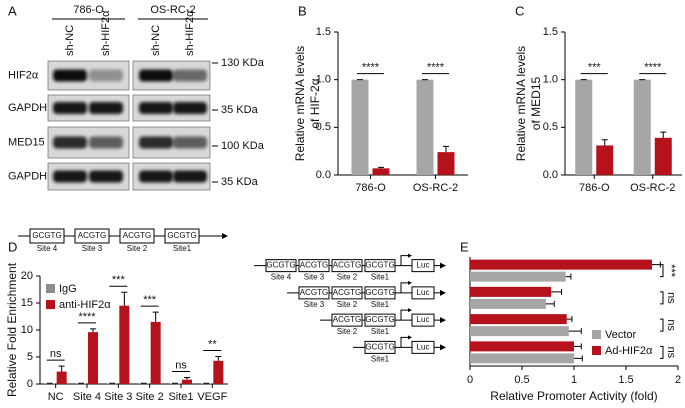 Image resolution: width=685 pixels, height=408 pixels. I want to click on size-label: 100 KDa, so click(243, 146).